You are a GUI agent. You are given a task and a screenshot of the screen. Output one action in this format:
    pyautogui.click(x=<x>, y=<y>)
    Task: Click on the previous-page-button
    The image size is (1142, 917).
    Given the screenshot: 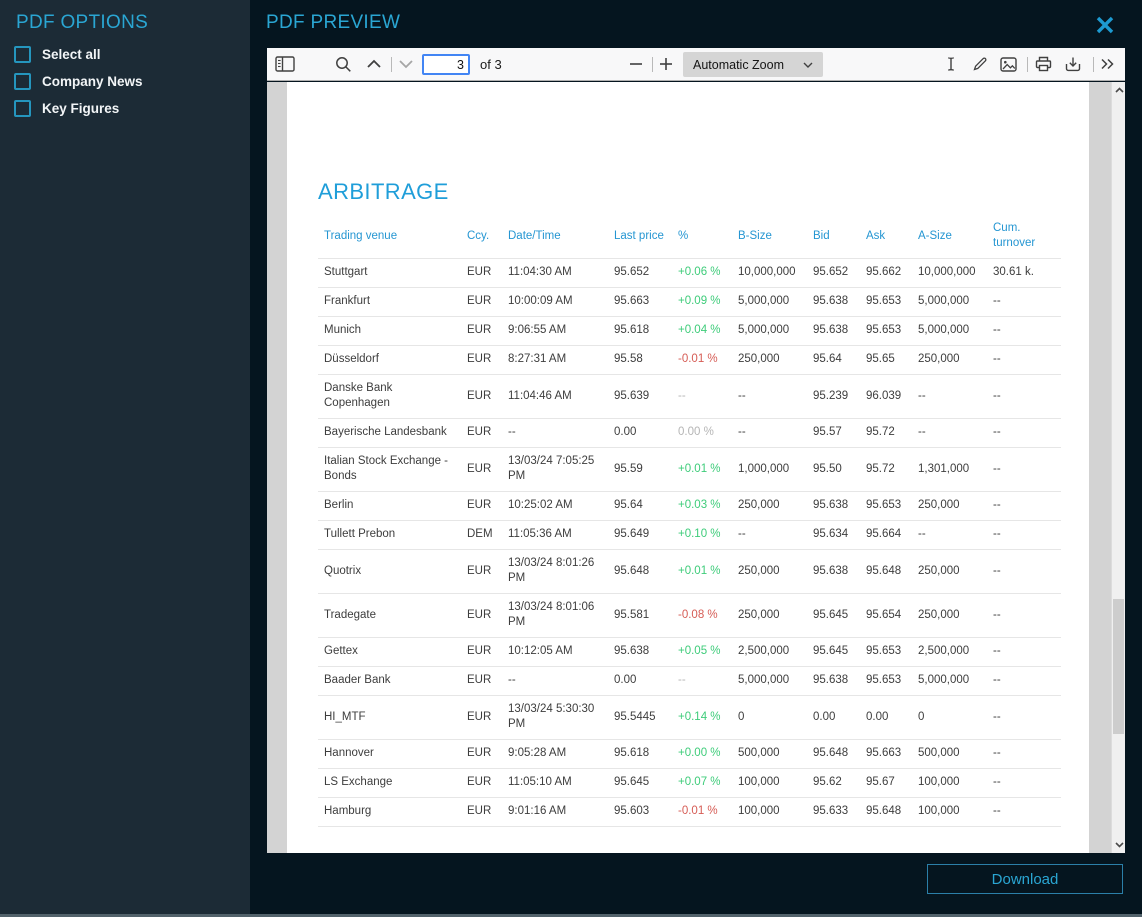 What is the action you would take?
    pyautogui.click(x=374, y=64)
    